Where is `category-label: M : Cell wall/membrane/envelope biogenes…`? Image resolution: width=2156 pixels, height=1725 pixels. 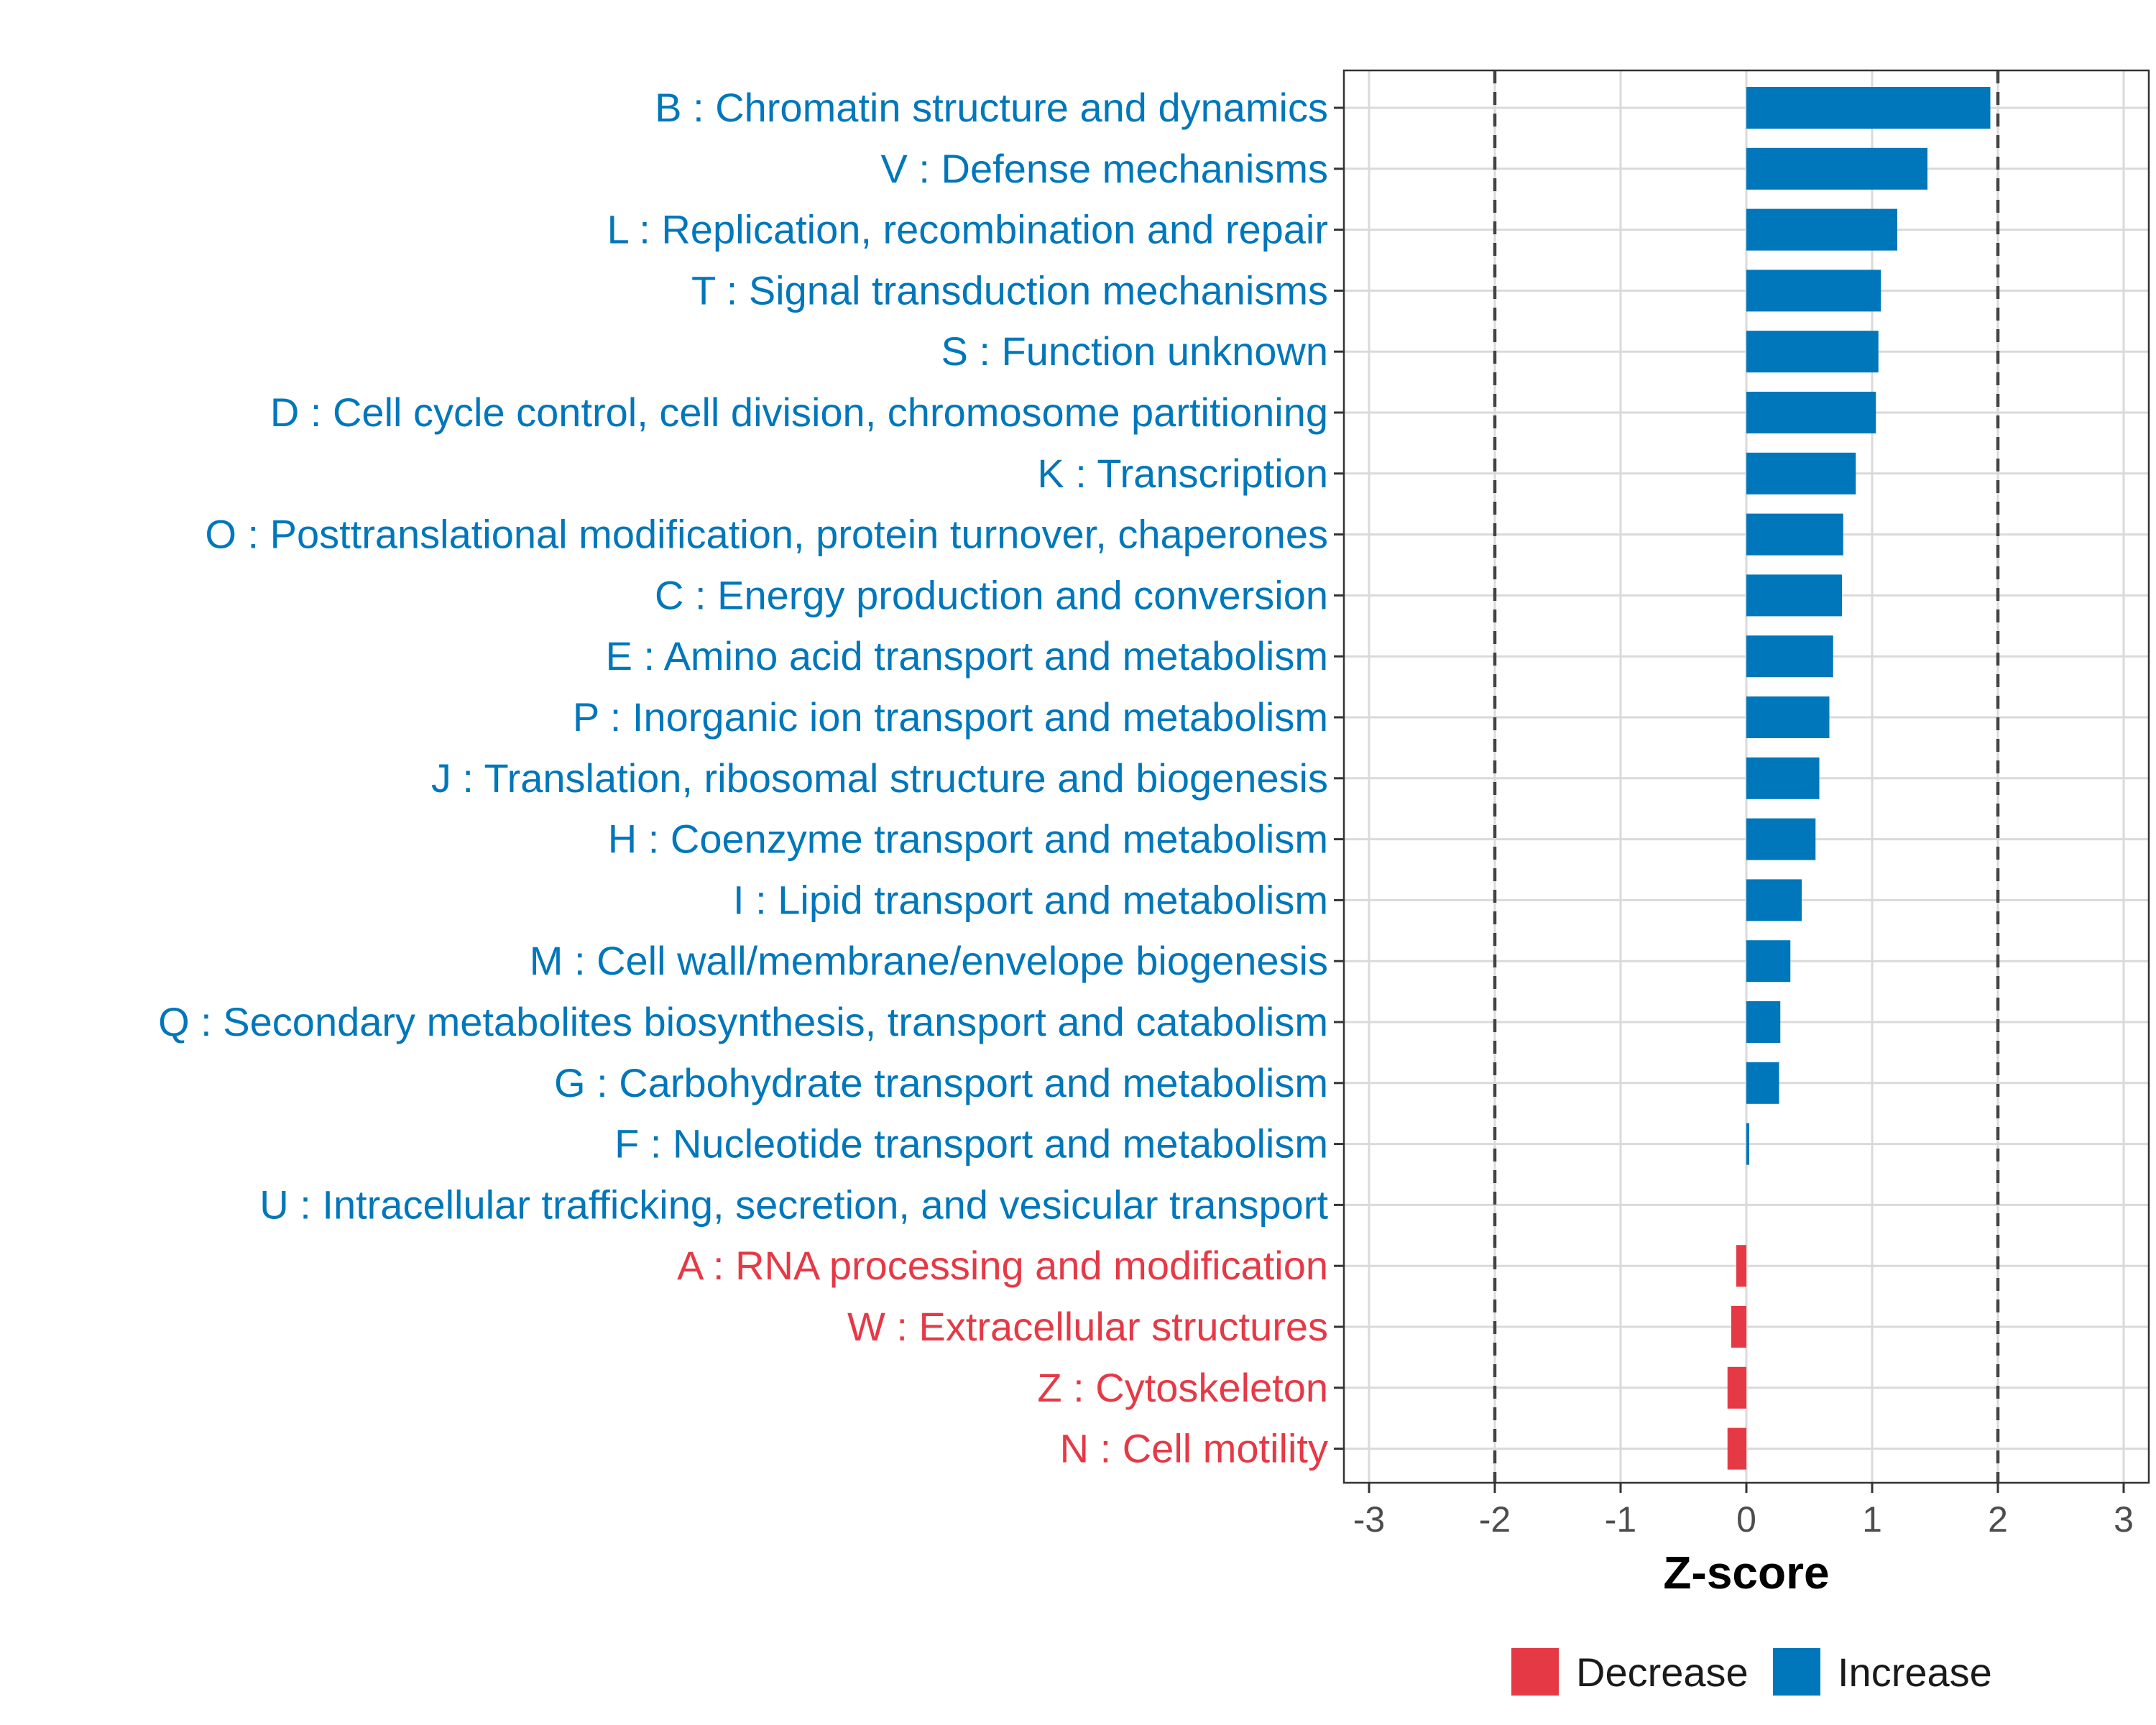
category-label: M : Cell wall/membrane/envelope biogenes… is located at coordinates (929, 960).